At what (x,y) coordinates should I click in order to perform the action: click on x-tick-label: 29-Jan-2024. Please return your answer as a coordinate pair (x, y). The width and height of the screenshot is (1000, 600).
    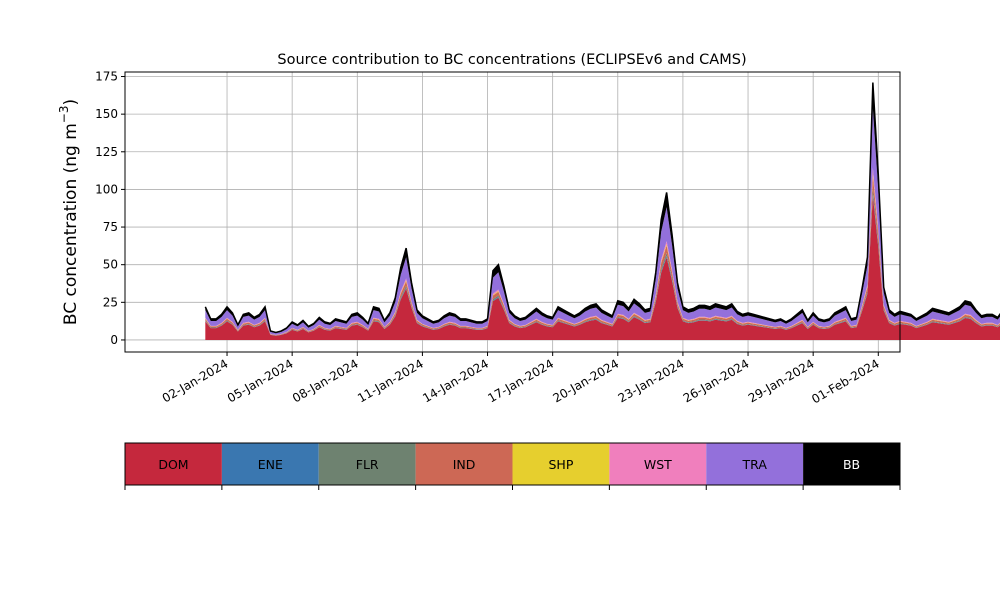
    Looking at the image, I should click on (781, 380).